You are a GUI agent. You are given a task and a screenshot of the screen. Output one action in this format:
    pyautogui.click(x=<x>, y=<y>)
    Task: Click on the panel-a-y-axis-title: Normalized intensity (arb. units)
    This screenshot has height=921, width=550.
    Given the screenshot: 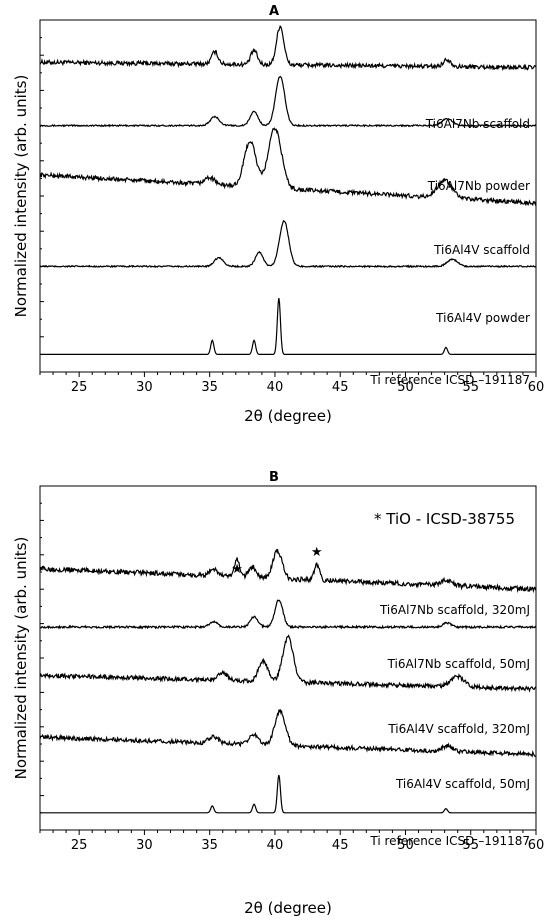 What is the action you would take?
    pyautogui.click(x=21, y=196)
    